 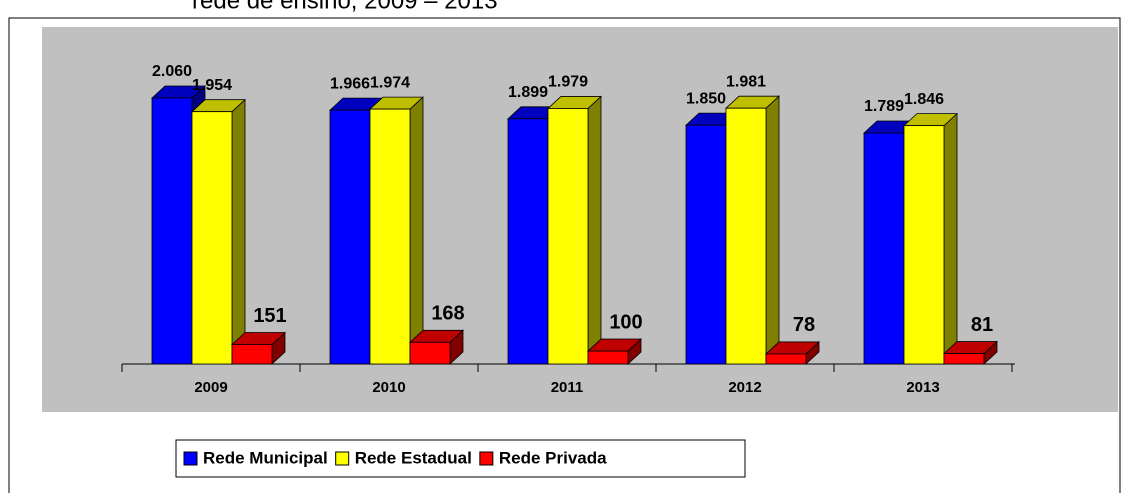 I want to click on data-label: 1.954, so click(x=212, y=85).